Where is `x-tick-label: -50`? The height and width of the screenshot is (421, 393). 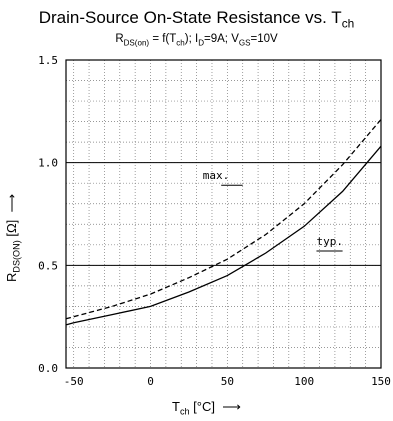 x-tick-label: -50 is located at coordinates (74, 381).